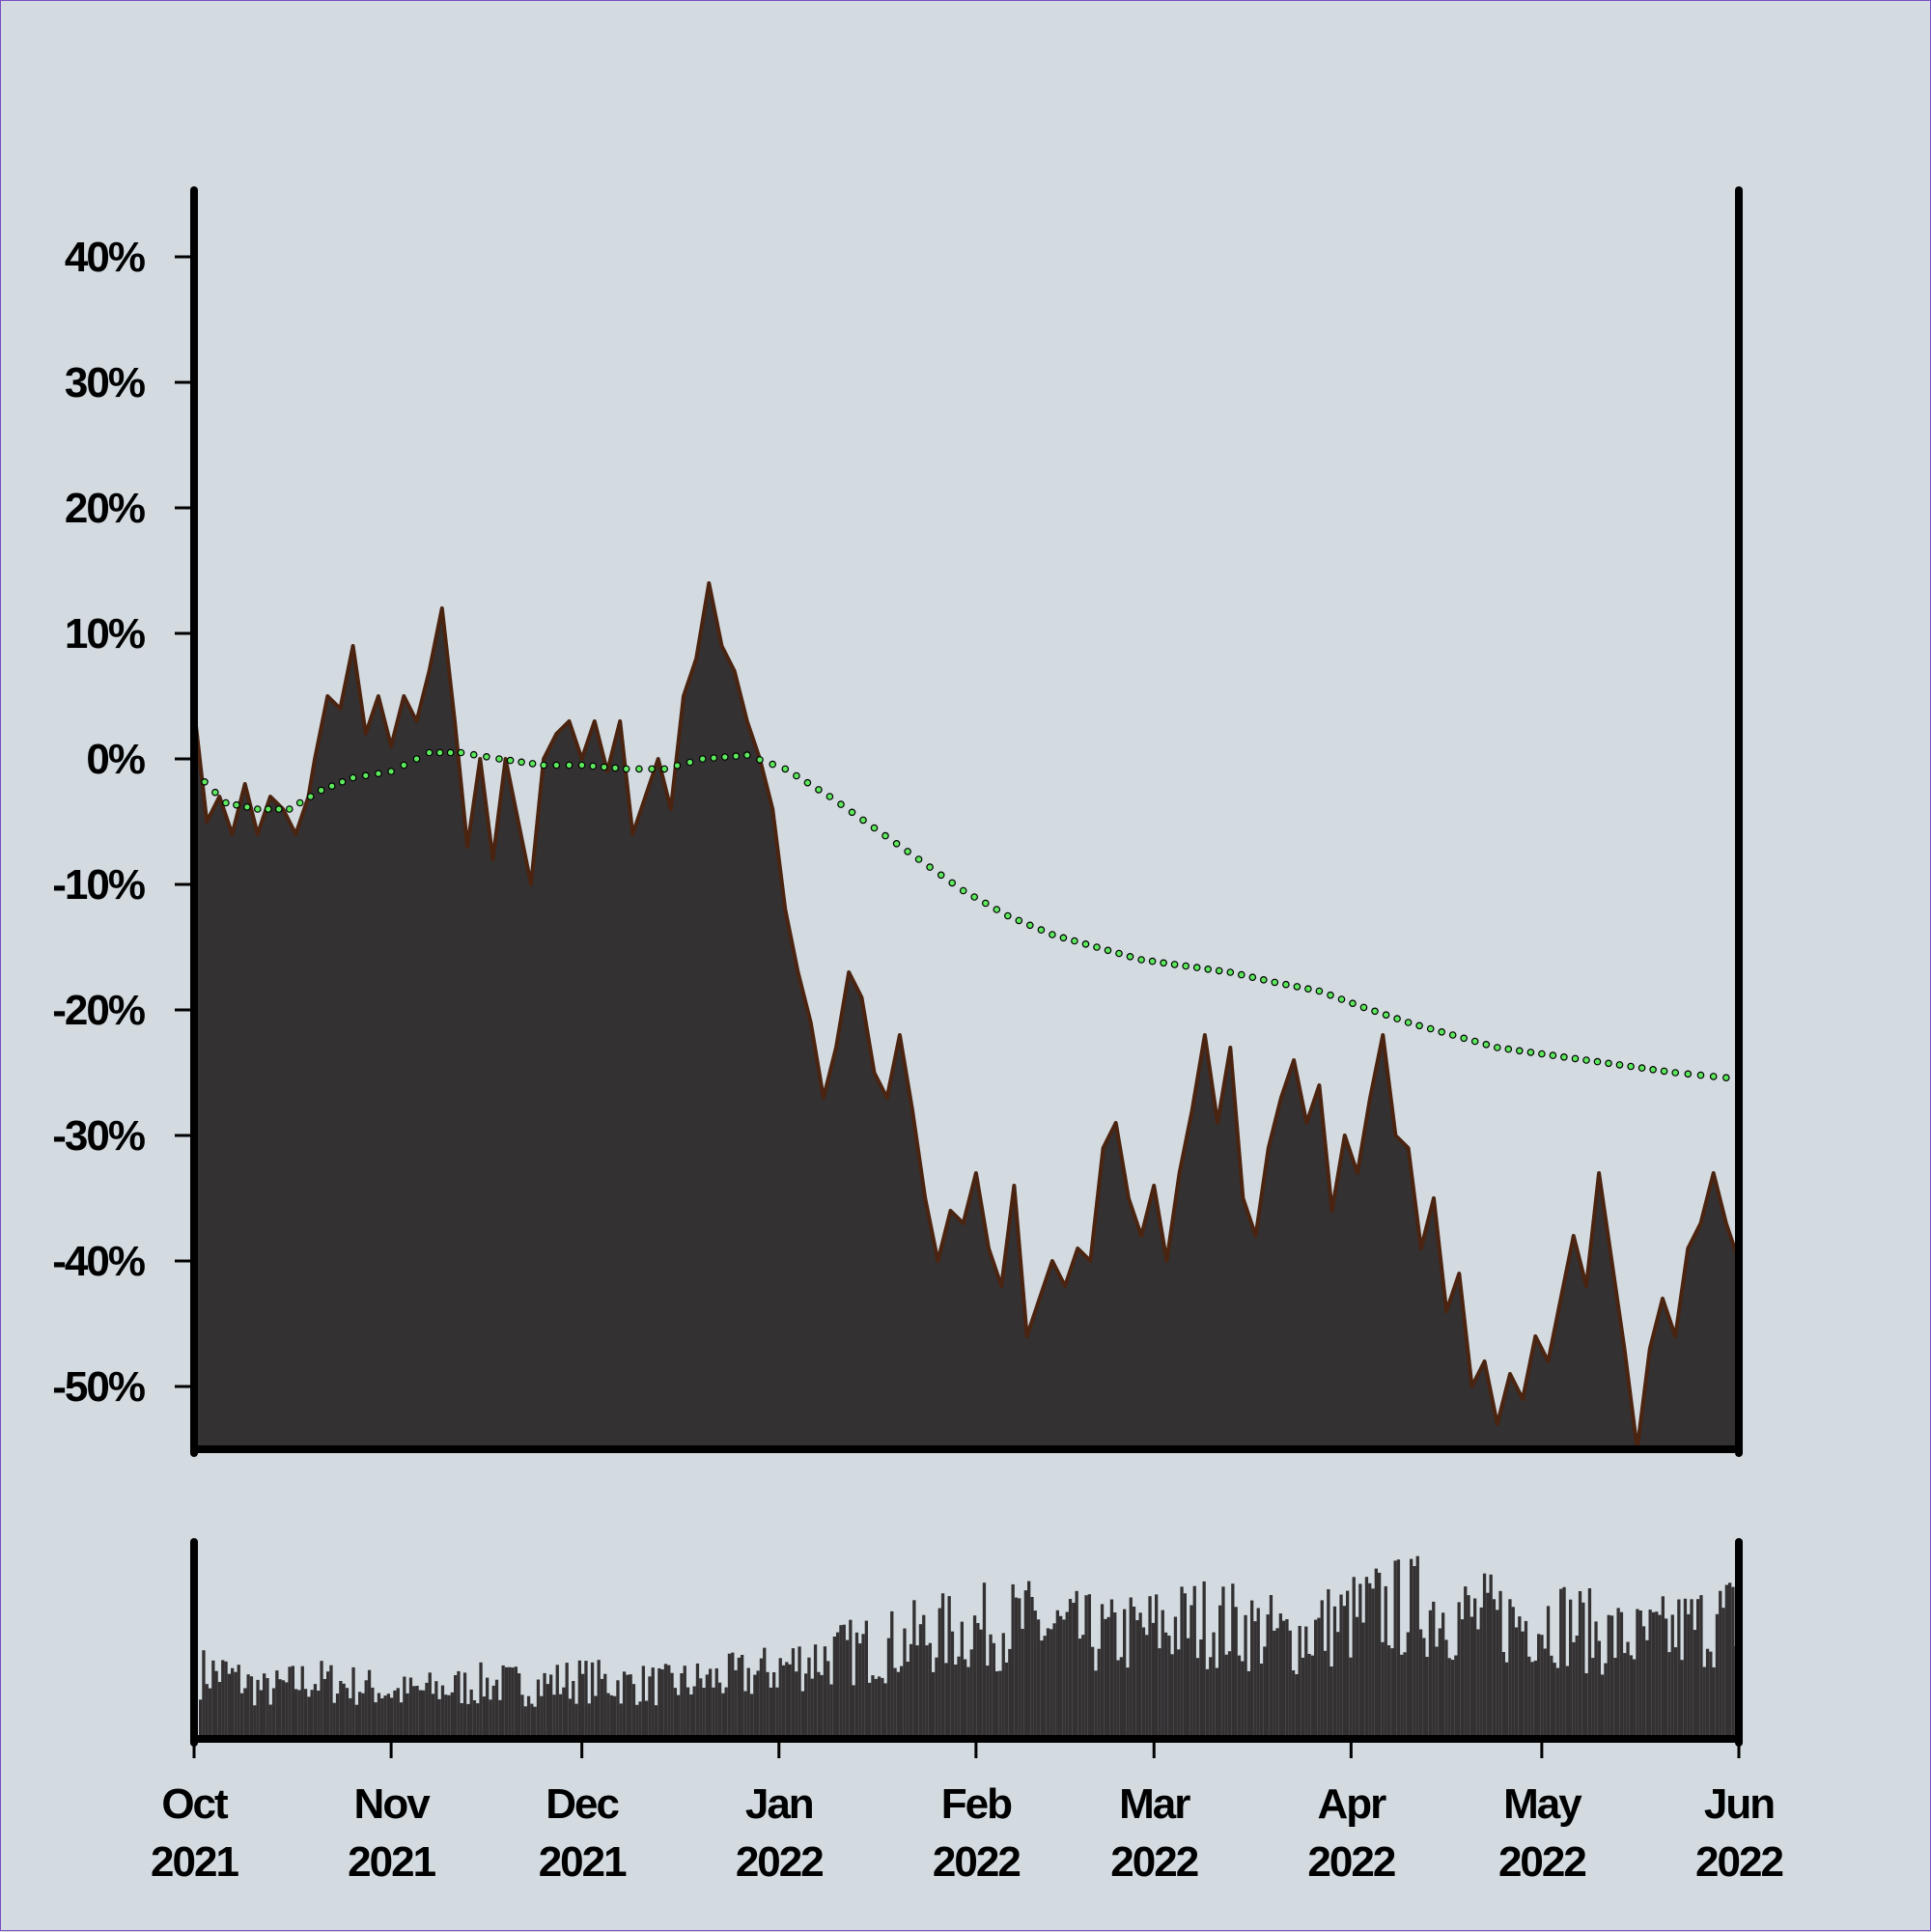 This screenshot has height=1932, width=1931. Describe the element at coordinates (195, 1804) in the screenshot. I see `x-tick-month: Oct` at that location.